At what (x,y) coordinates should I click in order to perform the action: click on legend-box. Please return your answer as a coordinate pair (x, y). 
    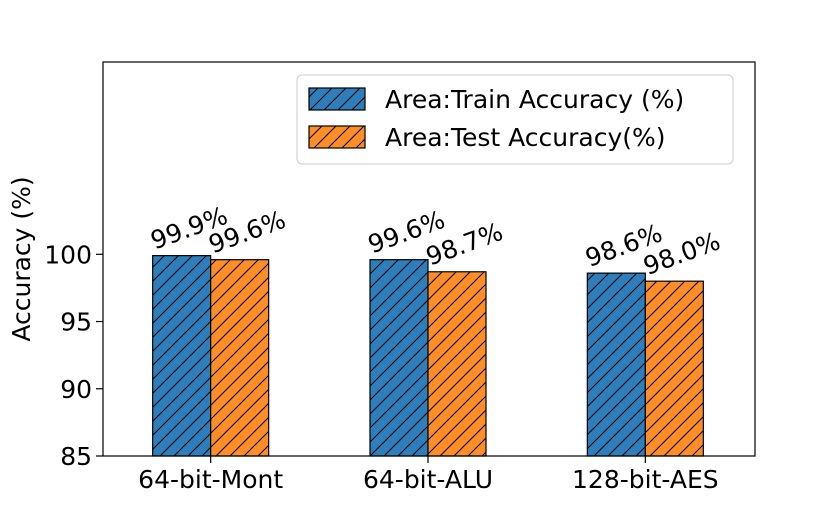
    Looking at the image, I should click on (515, 119).